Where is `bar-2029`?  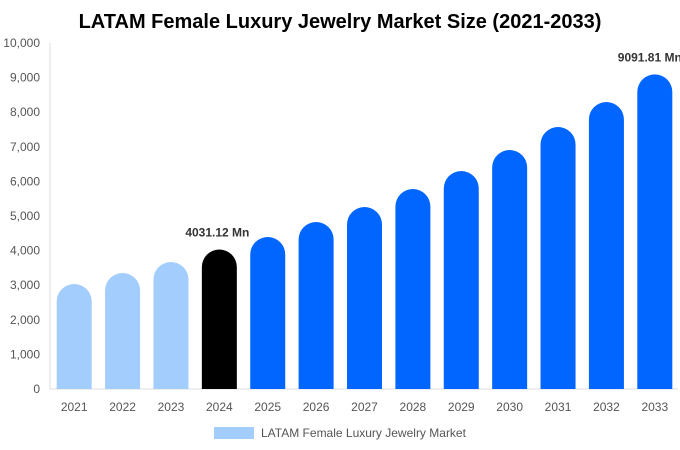
bar-2029 is located at coordinates (461, 280).